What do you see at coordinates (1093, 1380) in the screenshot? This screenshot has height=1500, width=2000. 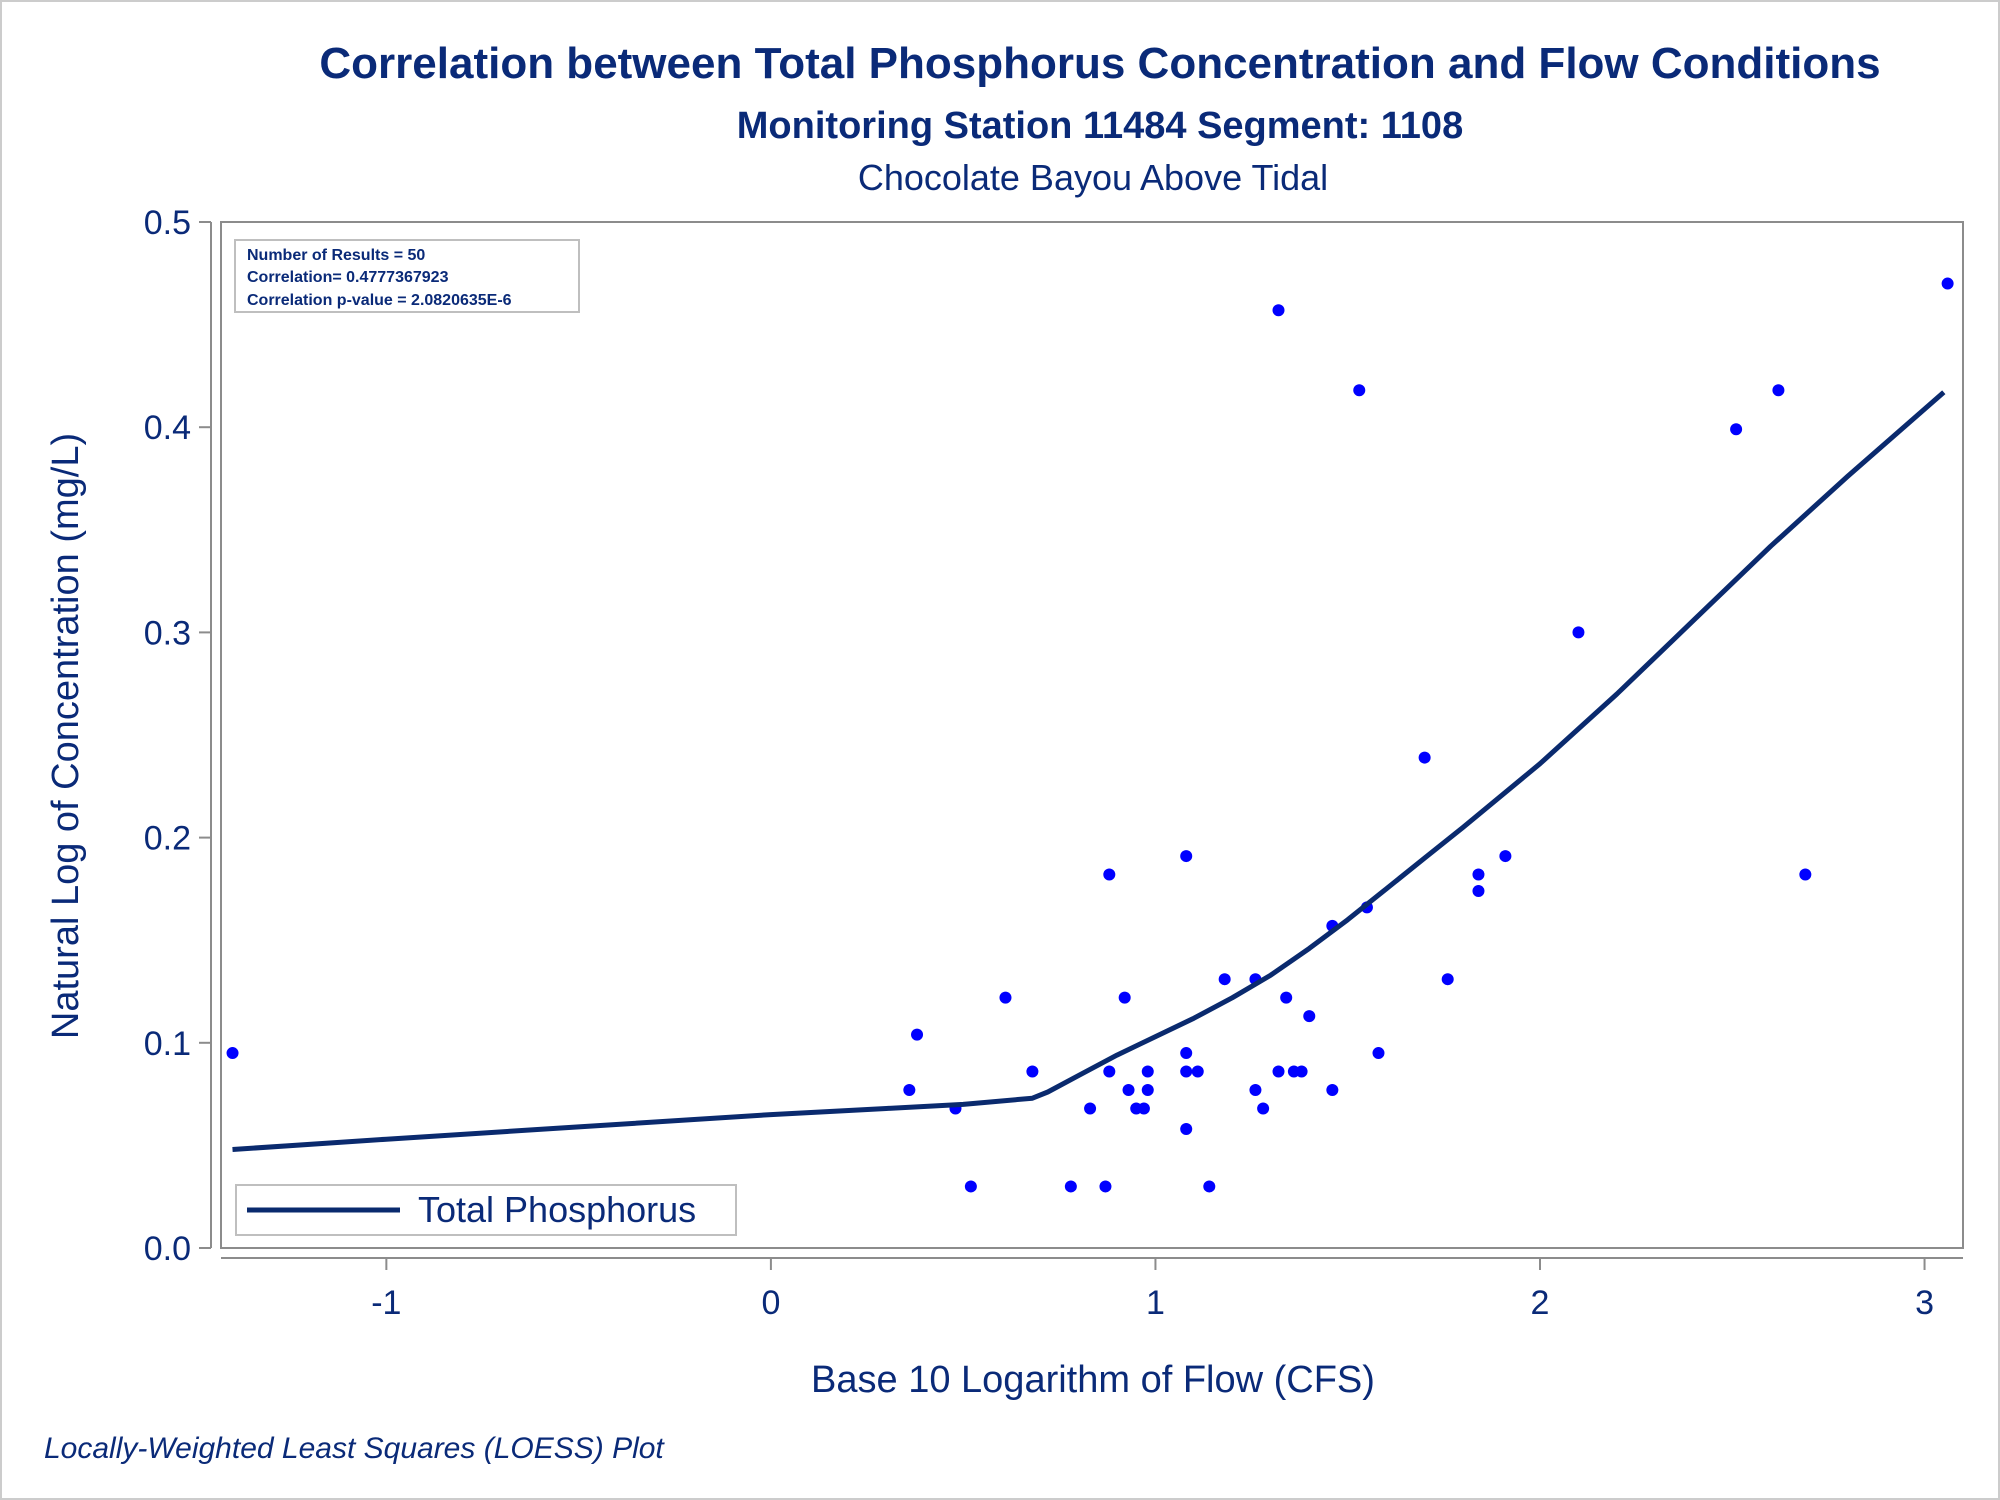 I see `x-axis-label: Base 10 Logarithm of Flow (CFS)` at bounding box center [1093, 1380].